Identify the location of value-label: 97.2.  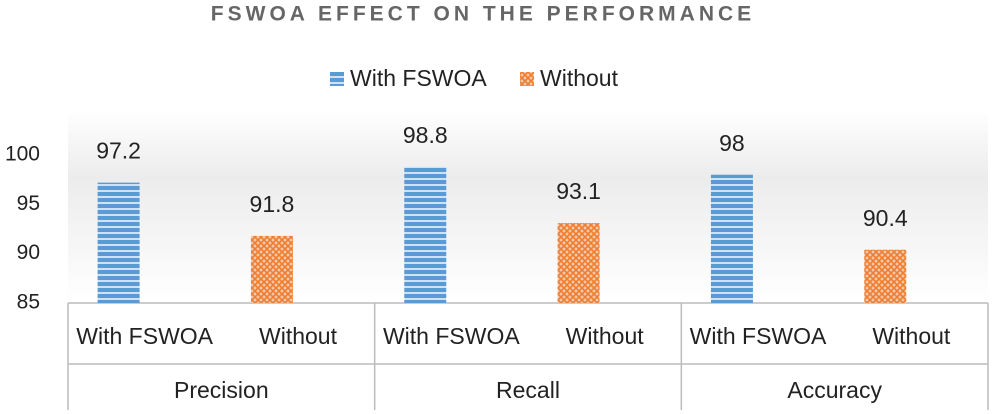
(118, 151).